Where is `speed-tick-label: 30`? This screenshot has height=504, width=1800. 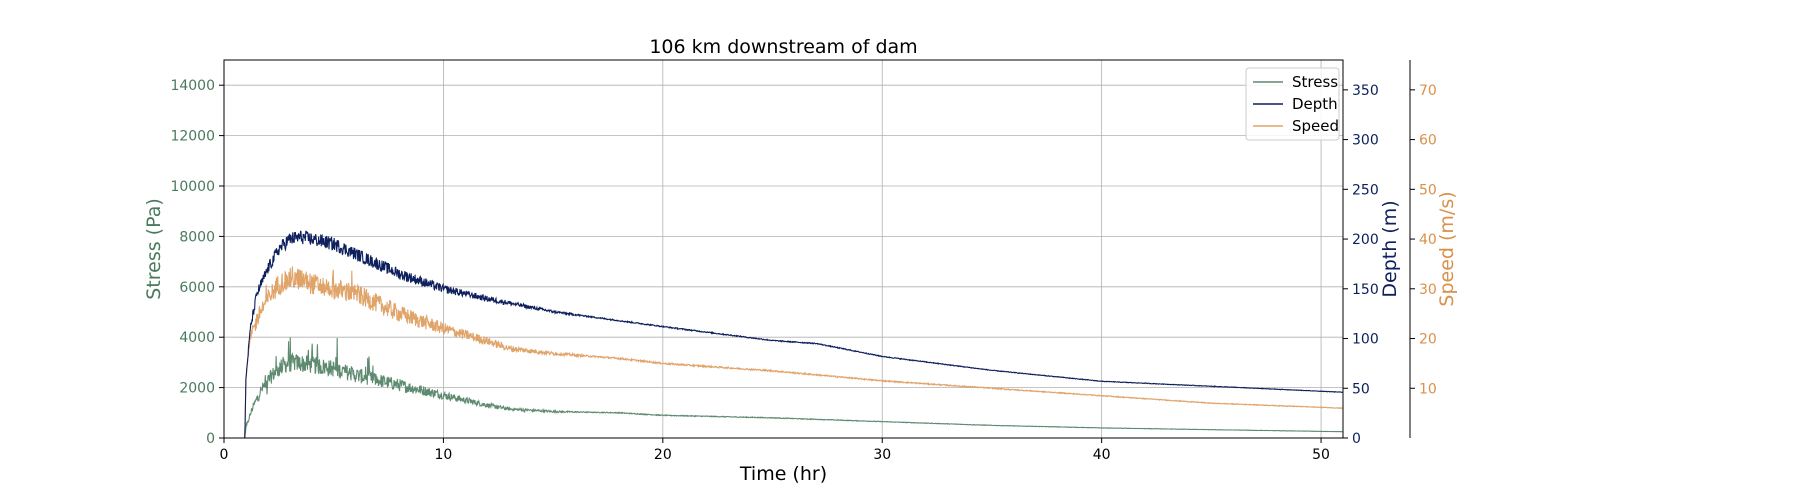 speed-tick-label: 30 is located at coordinates (1428, 290).